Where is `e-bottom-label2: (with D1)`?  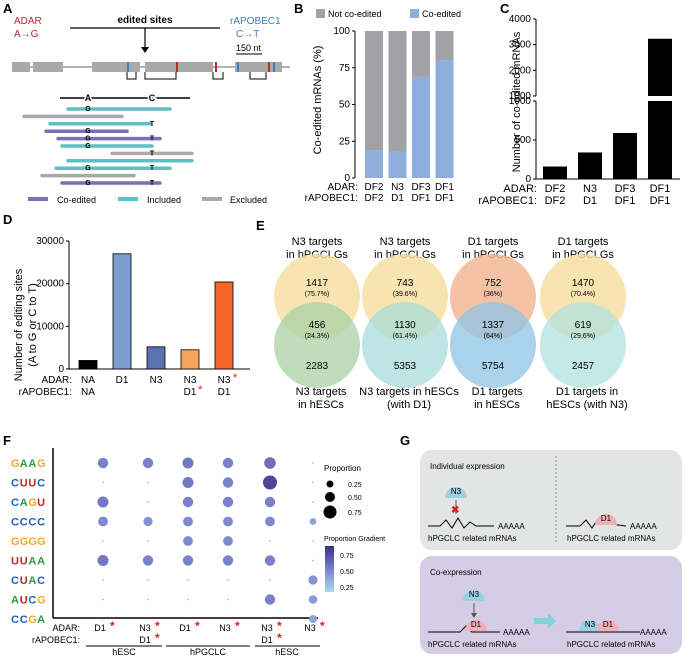
e-bottom-label2: (with D1) is located at coordinates (409, 405).